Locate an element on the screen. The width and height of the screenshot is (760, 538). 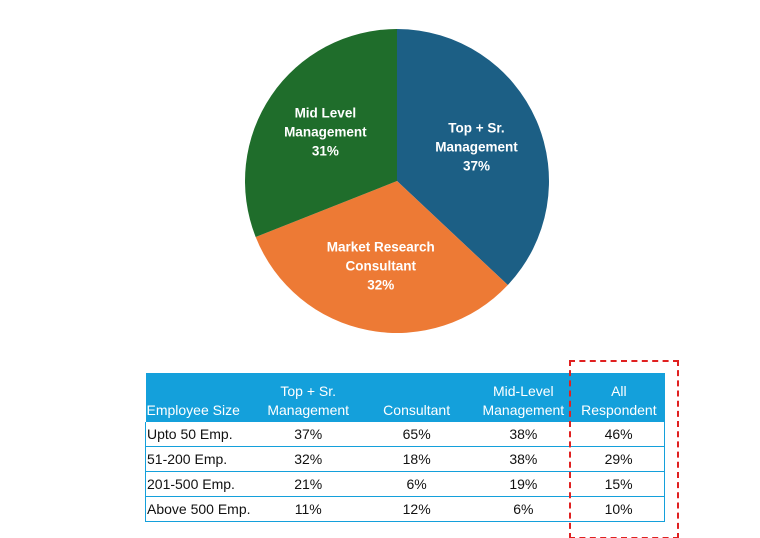
table-cell: Above 500 Emp. is located at coordinates (200, 509).